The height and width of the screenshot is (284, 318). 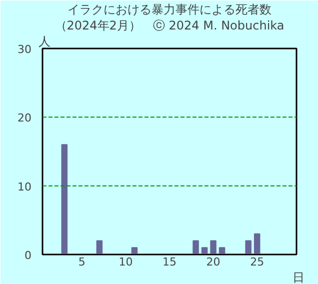 I want to click on y-axis-title: 人, so click(x=44, y=41).